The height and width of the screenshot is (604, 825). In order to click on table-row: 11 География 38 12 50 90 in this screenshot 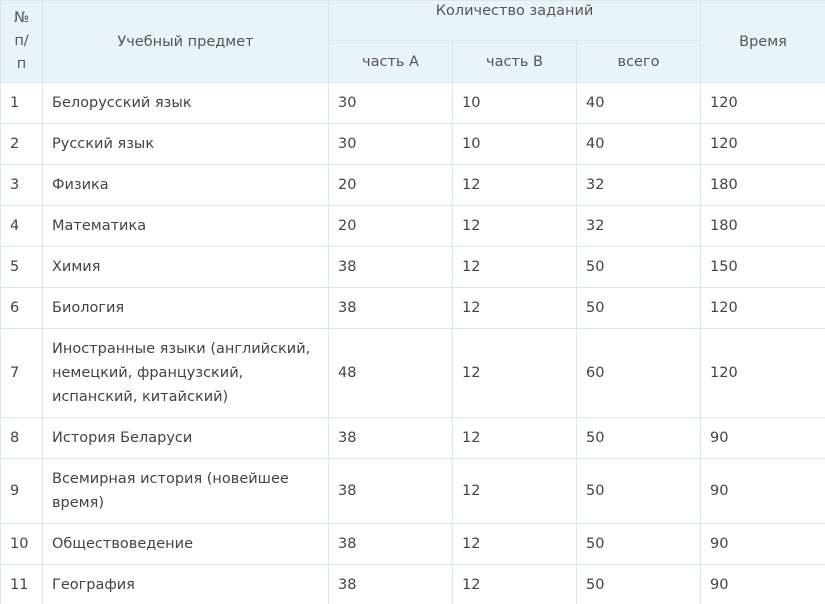, I will do `click(412, 584)`.